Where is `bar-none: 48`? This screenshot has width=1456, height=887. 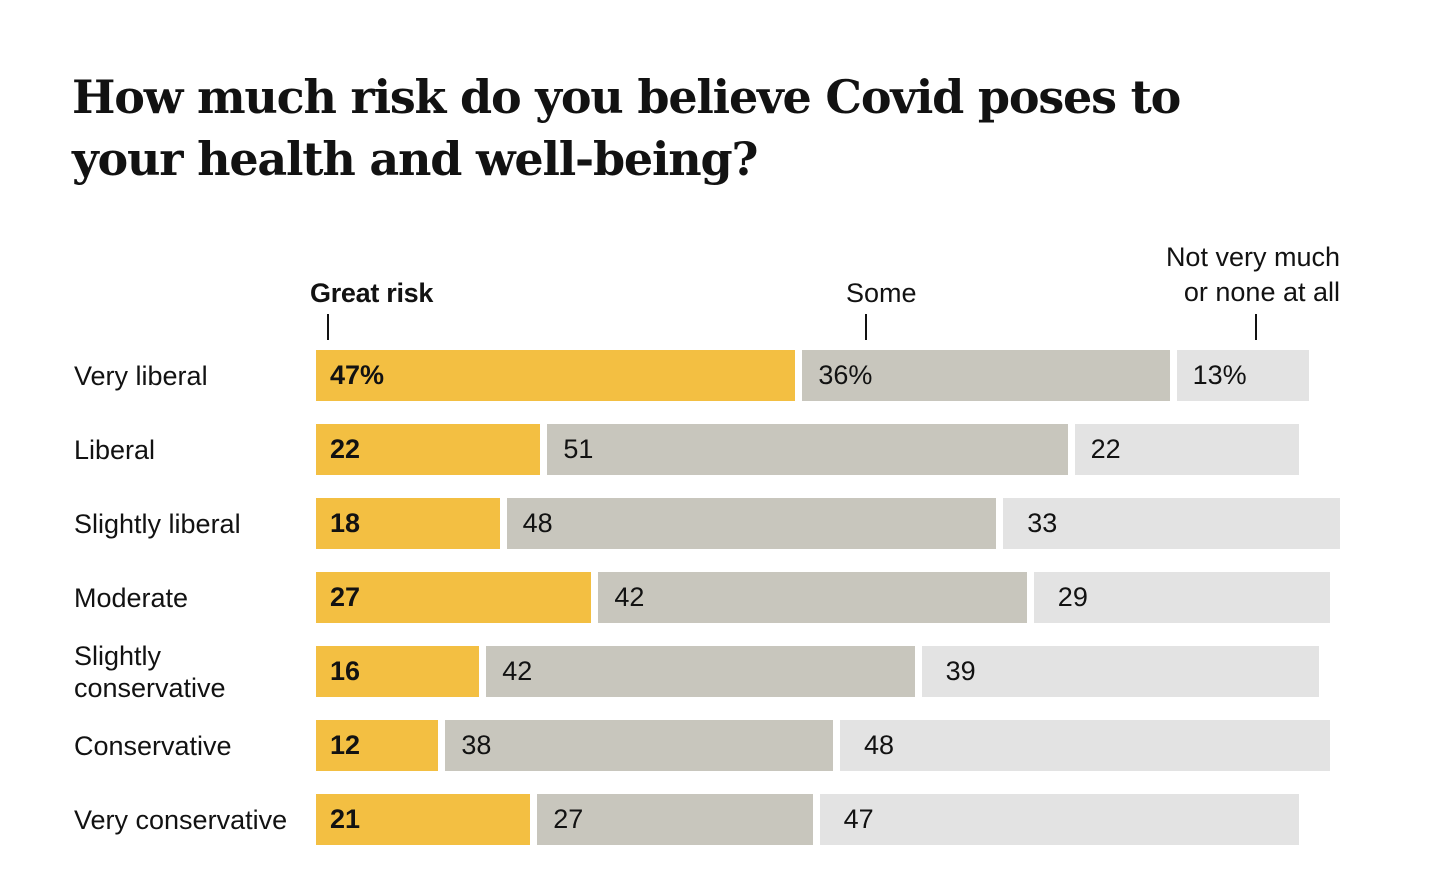
bar-none: 48 is located at coordinates (1085, 745).